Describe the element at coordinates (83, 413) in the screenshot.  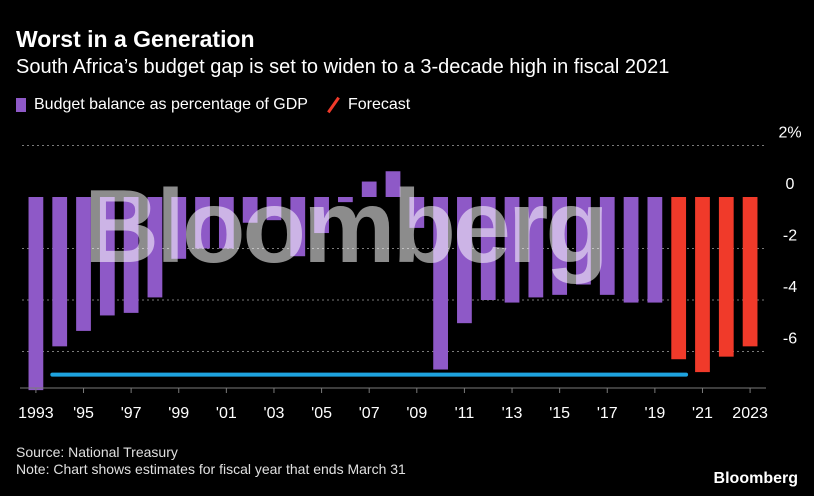
I see `x-tick-label: '95` at that location.